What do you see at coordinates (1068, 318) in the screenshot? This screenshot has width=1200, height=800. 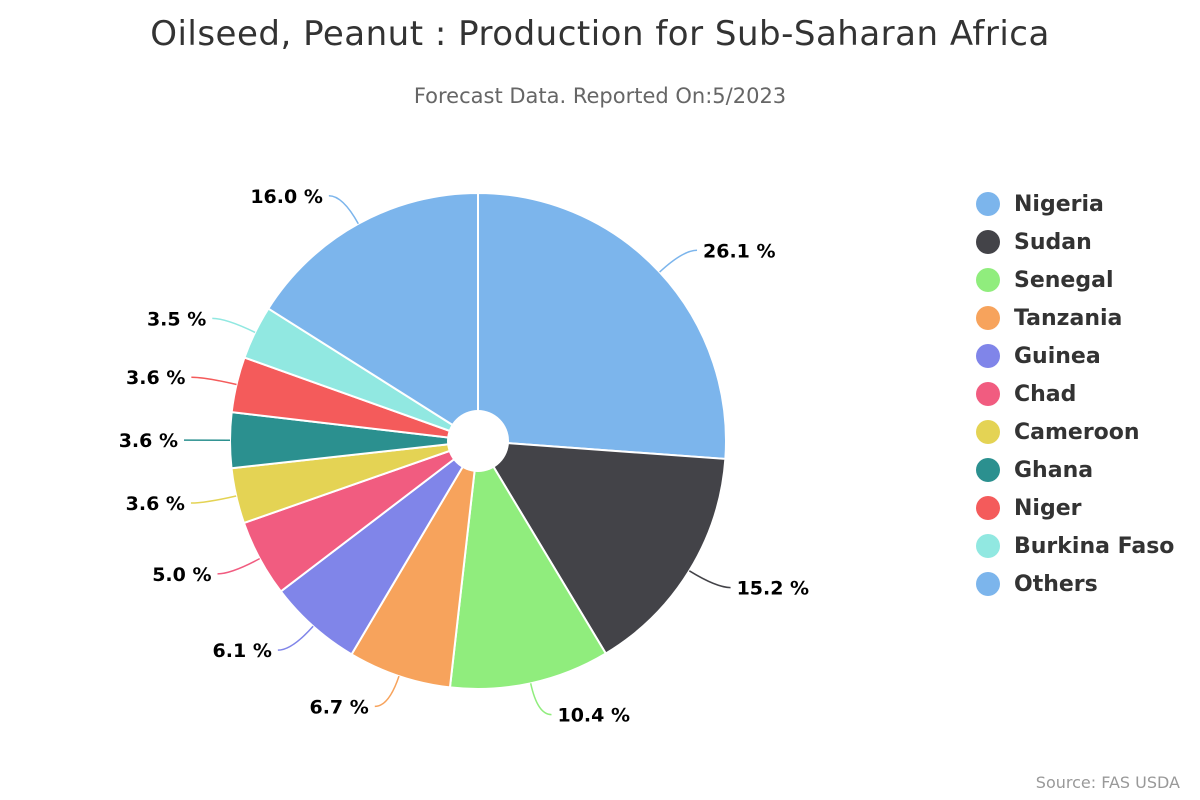 I see `legend-label: Tanzania` at bounding box center [1068, 318].